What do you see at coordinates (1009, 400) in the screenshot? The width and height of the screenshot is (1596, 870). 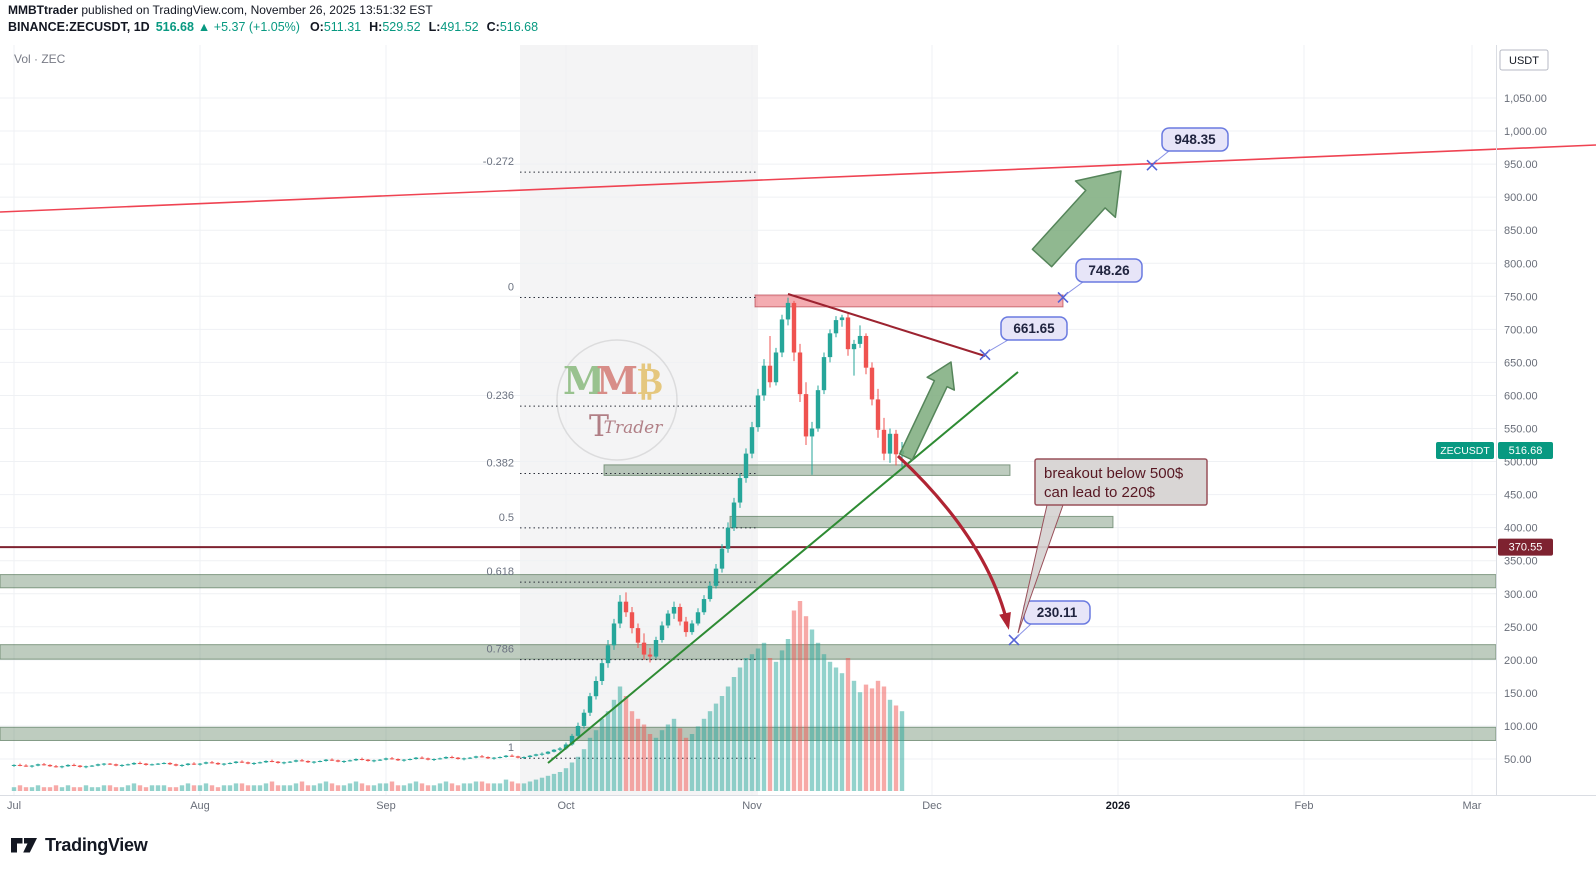 I see `arrows-layer` at bounding box center [1009, 400].